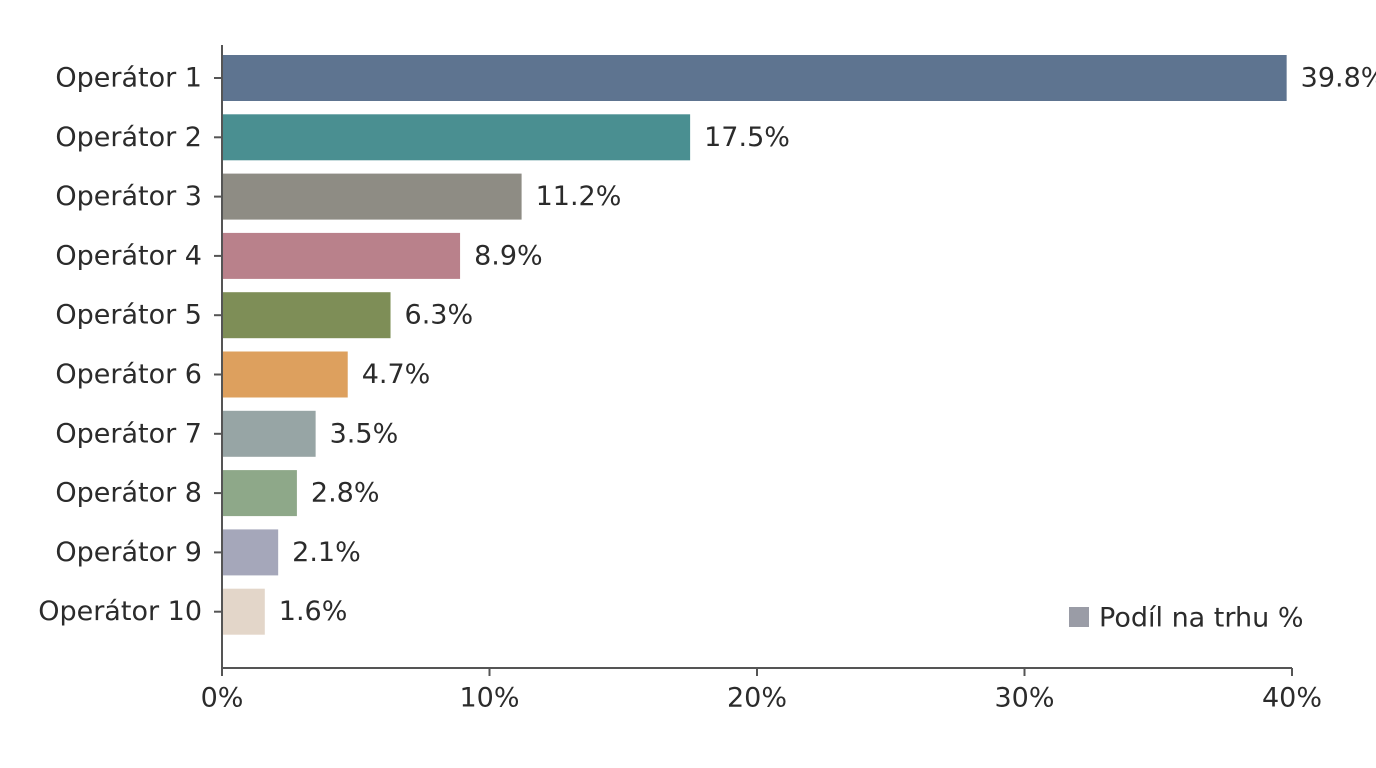 Image resolution: width=1376 pixels, height=768 pixels. I want to click on x-tick-label: 20%, so click(757, 698).